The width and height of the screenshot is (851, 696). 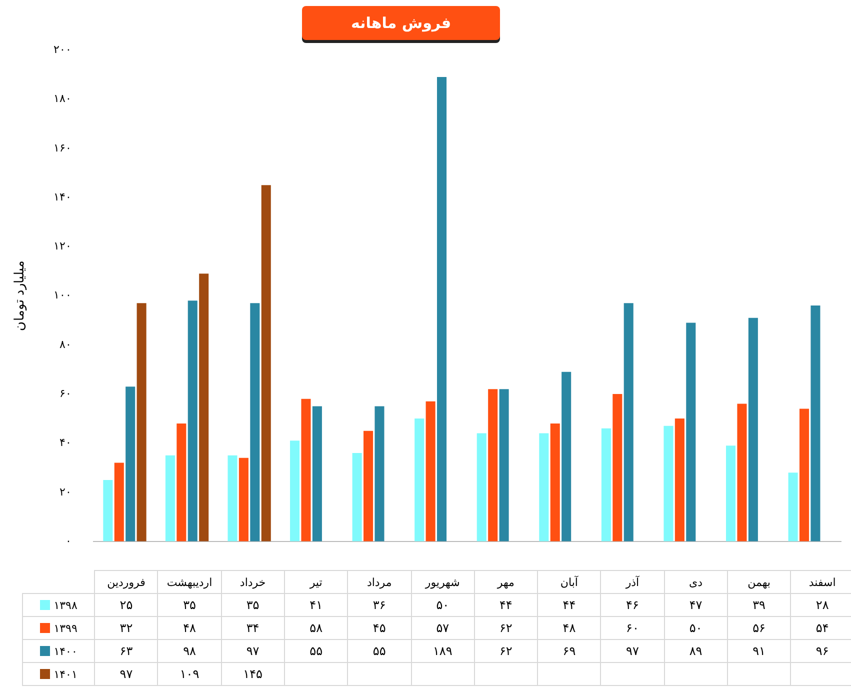 What do you see at coordinates (190, 674) in the screenshot?
I see `data-label: ۱۰۹` at bounding box center [190, 674].